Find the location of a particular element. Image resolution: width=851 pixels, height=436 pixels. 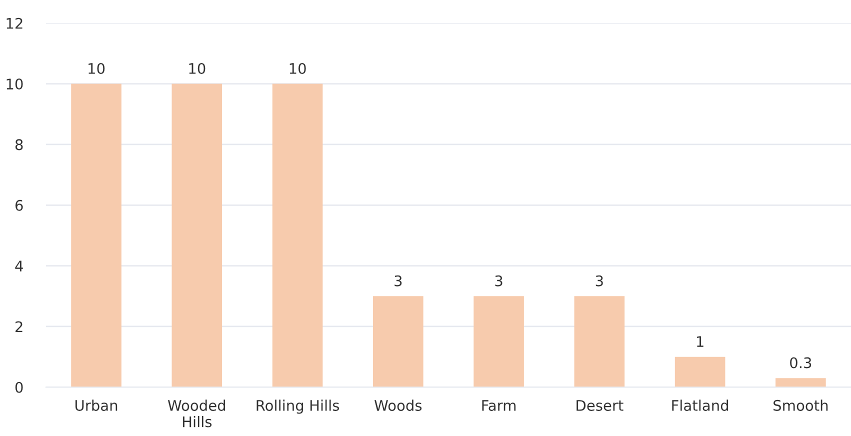

x-tick-label: Desert is located at coordinates (600, 405).